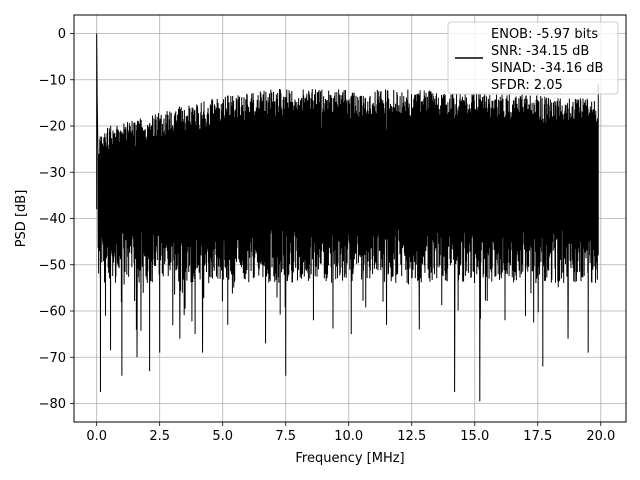 The height and width of the screenshot is (480, 640). What do you see at coordinates (544, 34) in the screenshot?
I see `legend-enob: ENOB: -5.97 bits` at bounding box center [544, 34].